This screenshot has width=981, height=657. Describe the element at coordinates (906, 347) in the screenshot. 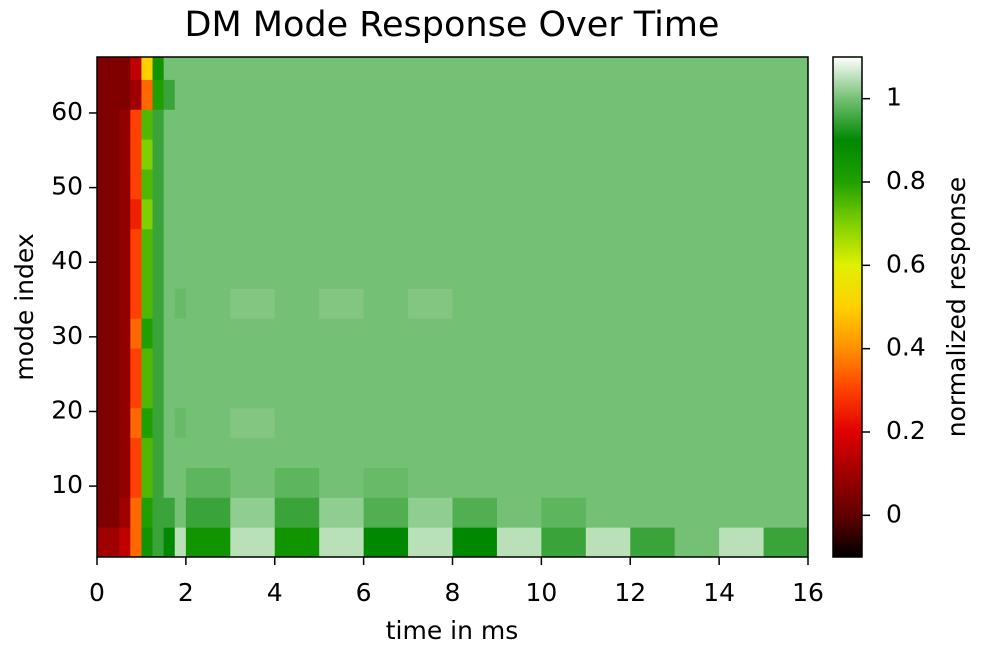

I see `colorbar-tick-label: 0.4` at that location.